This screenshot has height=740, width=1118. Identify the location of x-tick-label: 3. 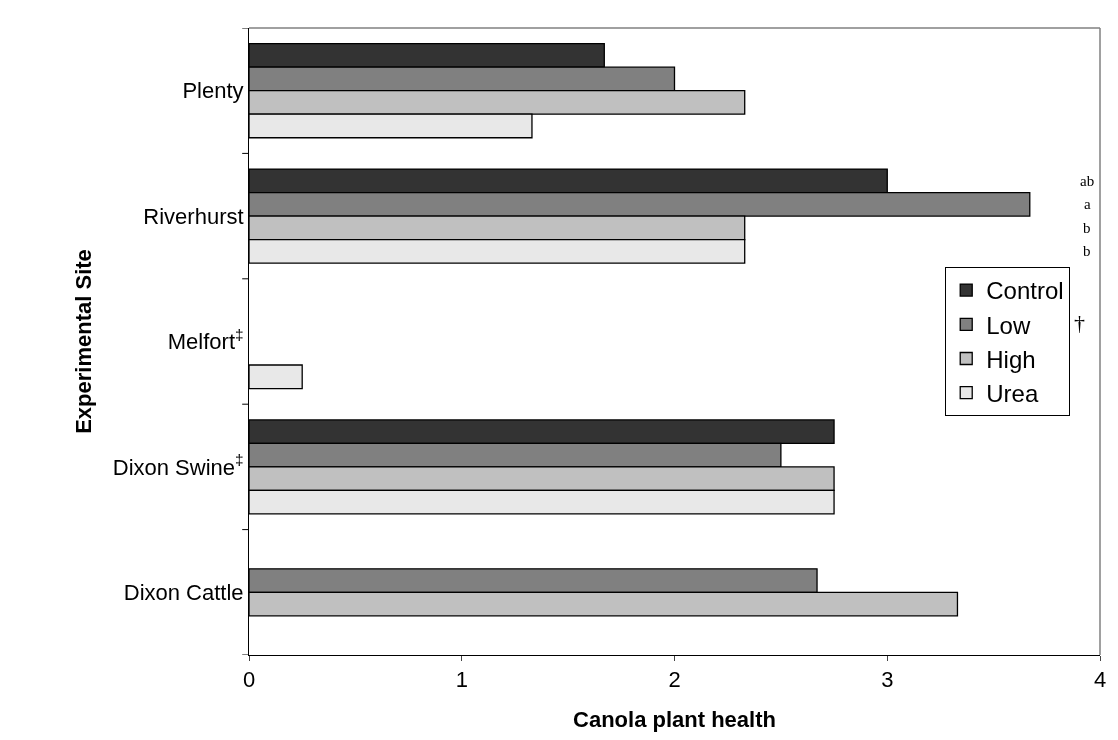
(887, 680).